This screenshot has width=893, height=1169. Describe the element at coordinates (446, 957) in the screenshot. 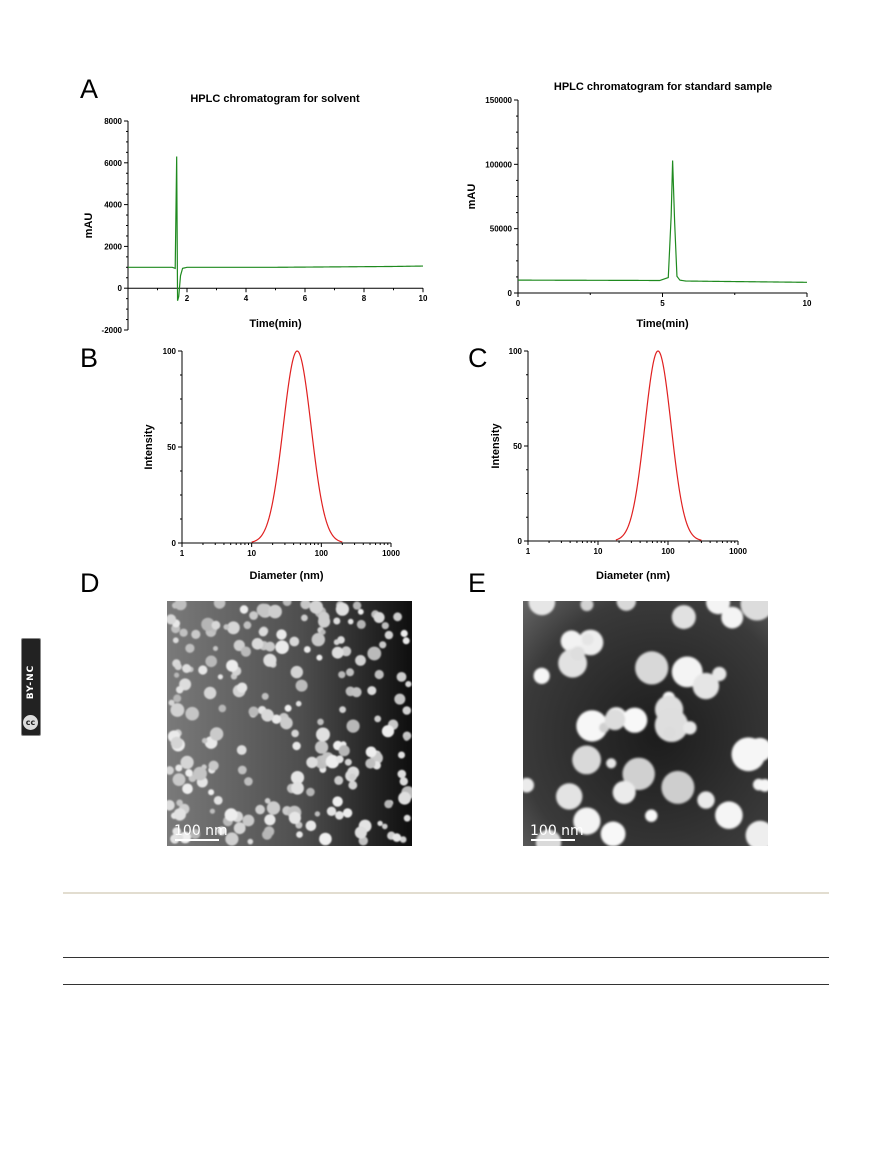

I see `table-rule-top` at that location.